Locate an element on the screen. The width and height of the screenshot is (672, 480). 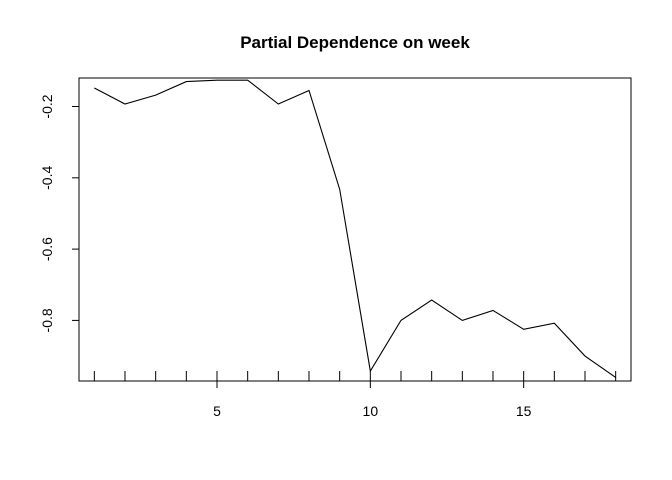
y-tick-label-2: -0.6 is located at coordinates (47, 249).